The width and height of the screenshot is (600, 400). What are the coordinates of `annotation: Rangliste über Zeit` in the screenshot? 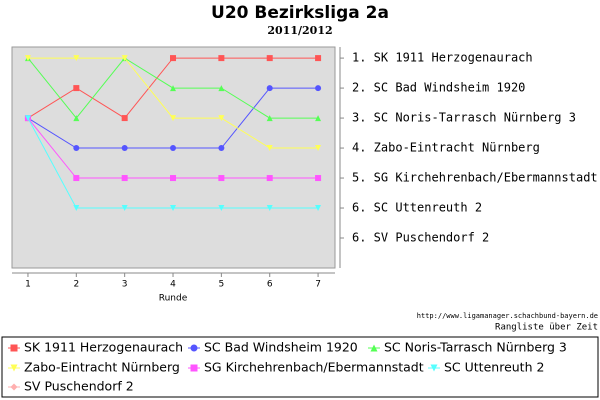 It's located at (546, 328).